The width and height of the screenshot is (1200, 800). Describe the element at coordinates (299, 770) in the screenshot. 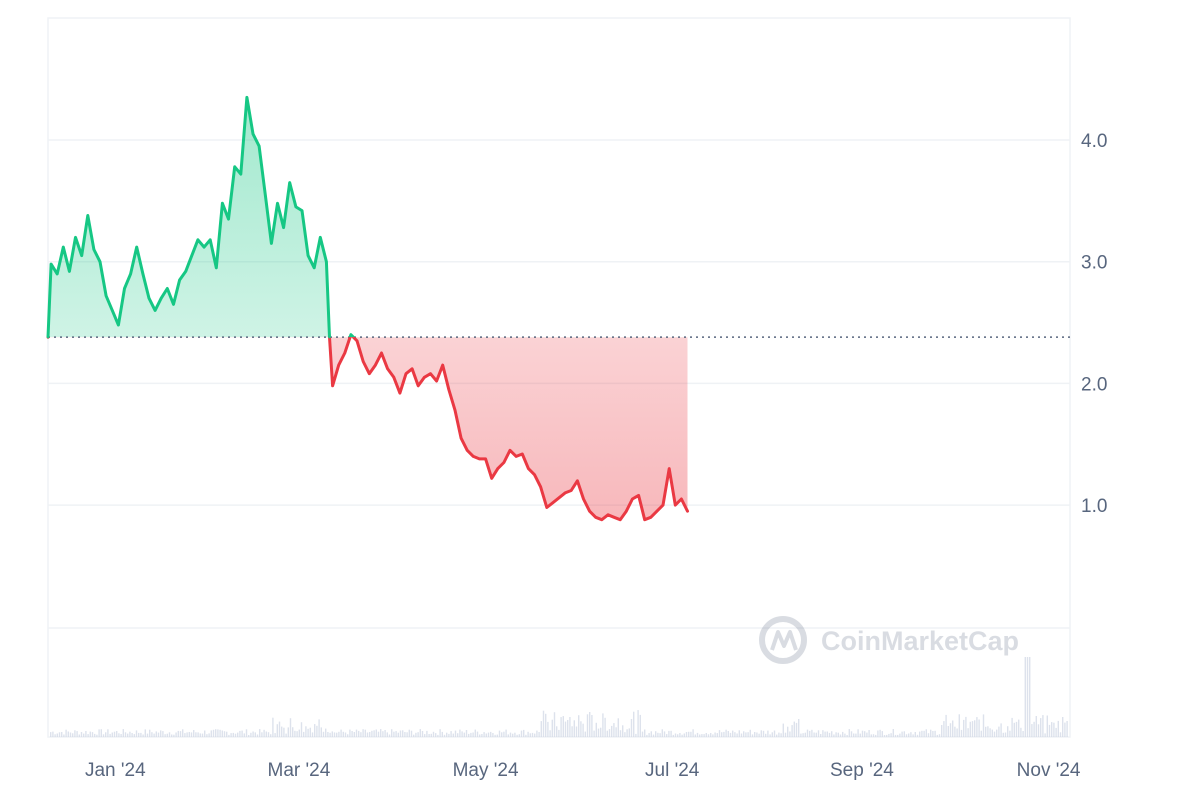

I see `x-tick-label: Mar '24` at that location.